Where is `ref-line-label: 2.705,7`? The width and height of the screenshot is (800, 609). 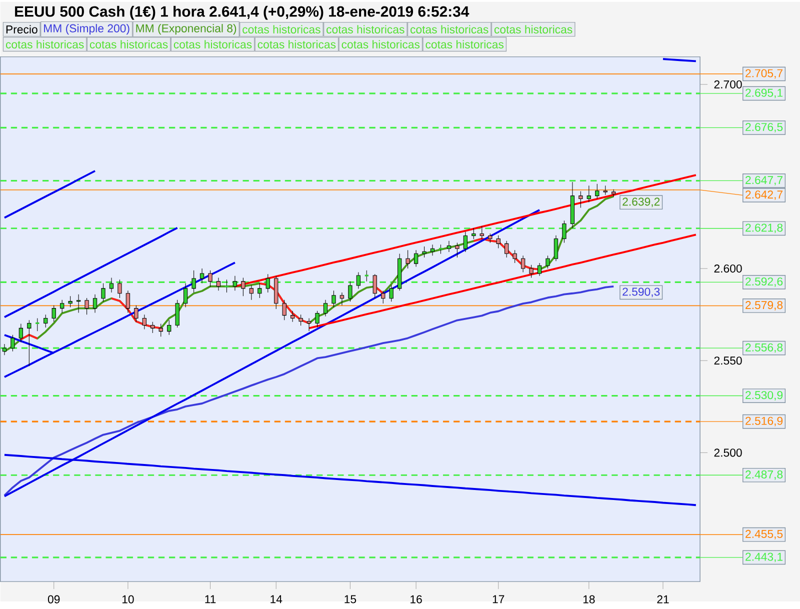 ref-line-label: 2.705,7 is located at coordinates (764, 74).